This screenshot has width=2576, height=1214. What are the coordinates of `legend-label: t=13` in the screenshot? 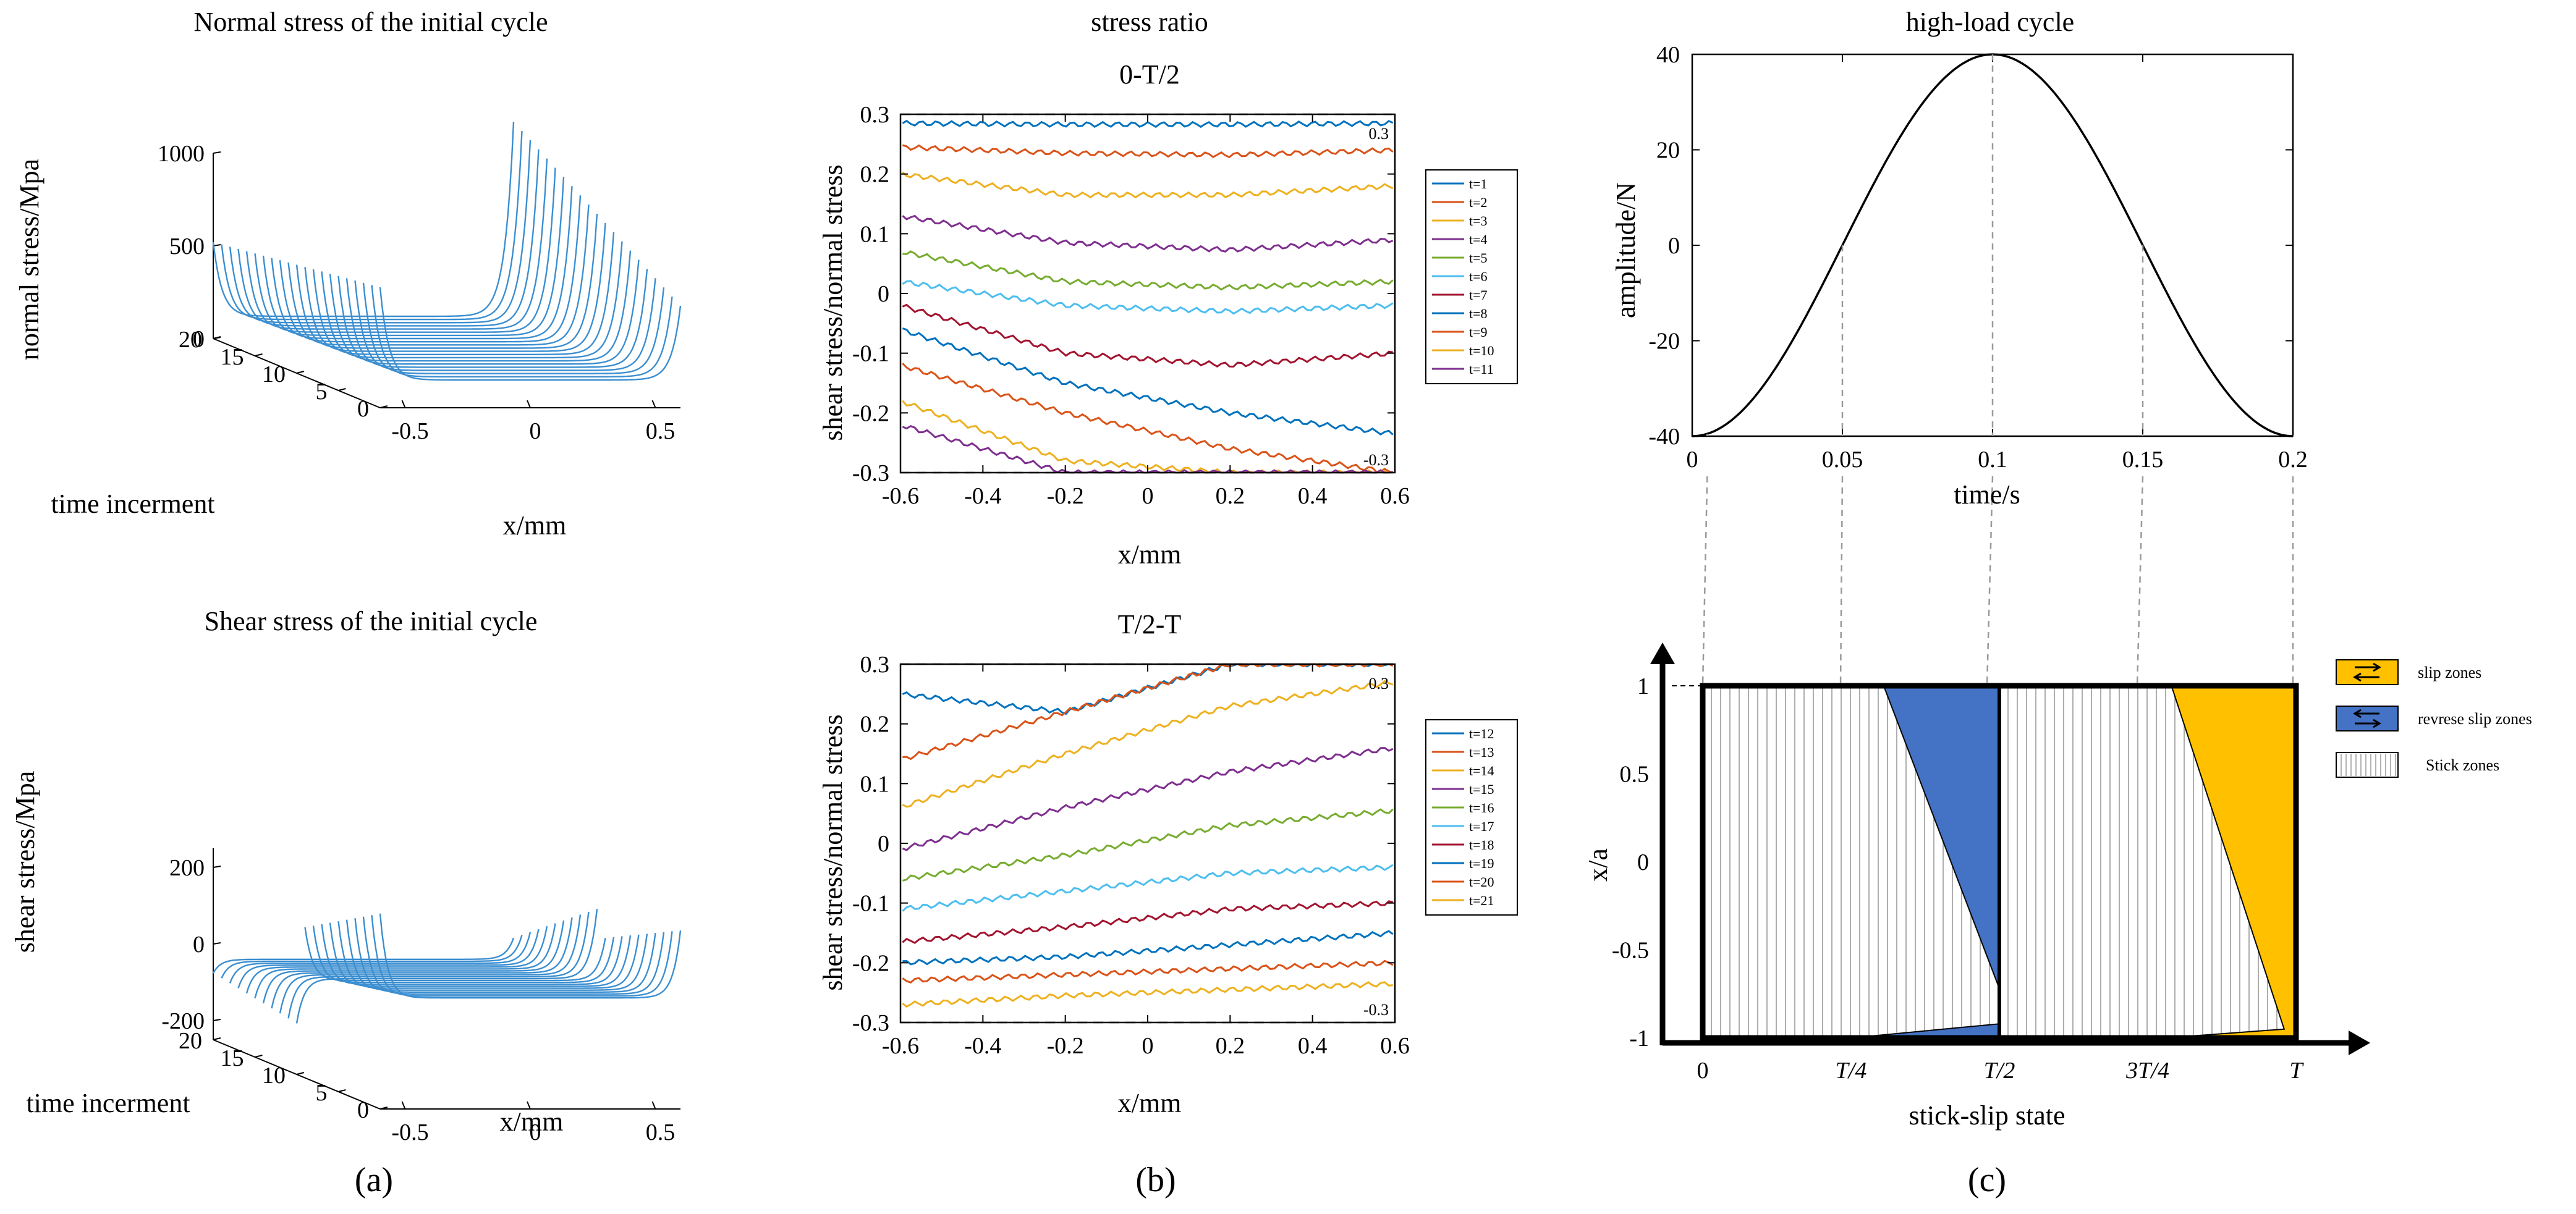 It's located at (1481, 752).